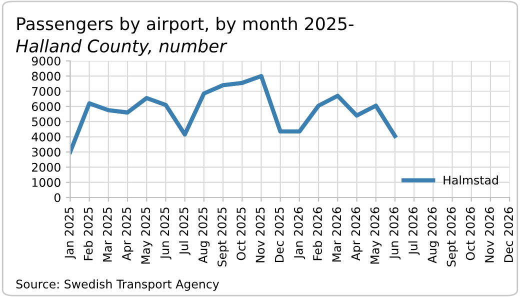 The height and width of the screenshot is (297, 520). Describe the element at coordinates (452, 236) in the screenshot. I see `x-tick-label: Sept 2026` at that location.